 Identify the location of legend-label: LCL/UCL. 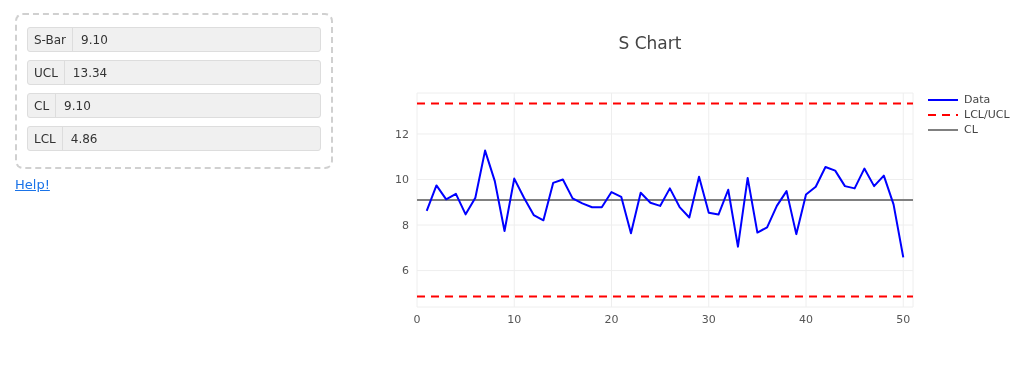
(987, 114).